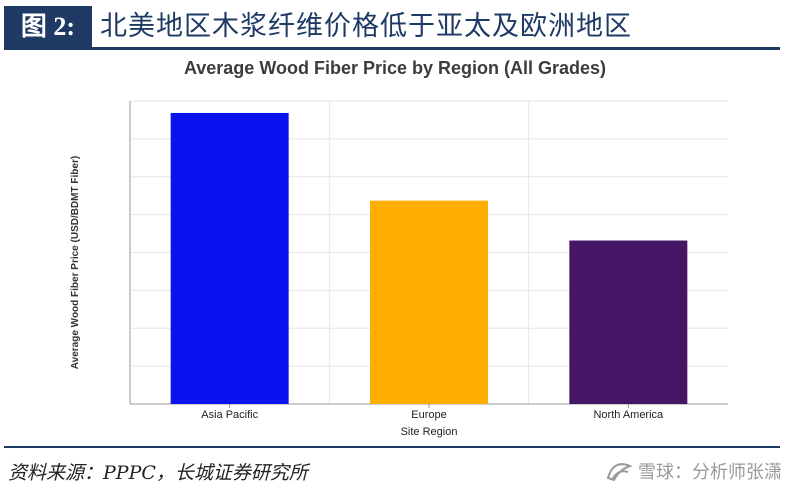 The width and height of the screenshot is (800, 493). What do you see at coordinates (229, 258) in the screenshot?
I see `bar-asia-pacific` at bounding box center [229, 258].